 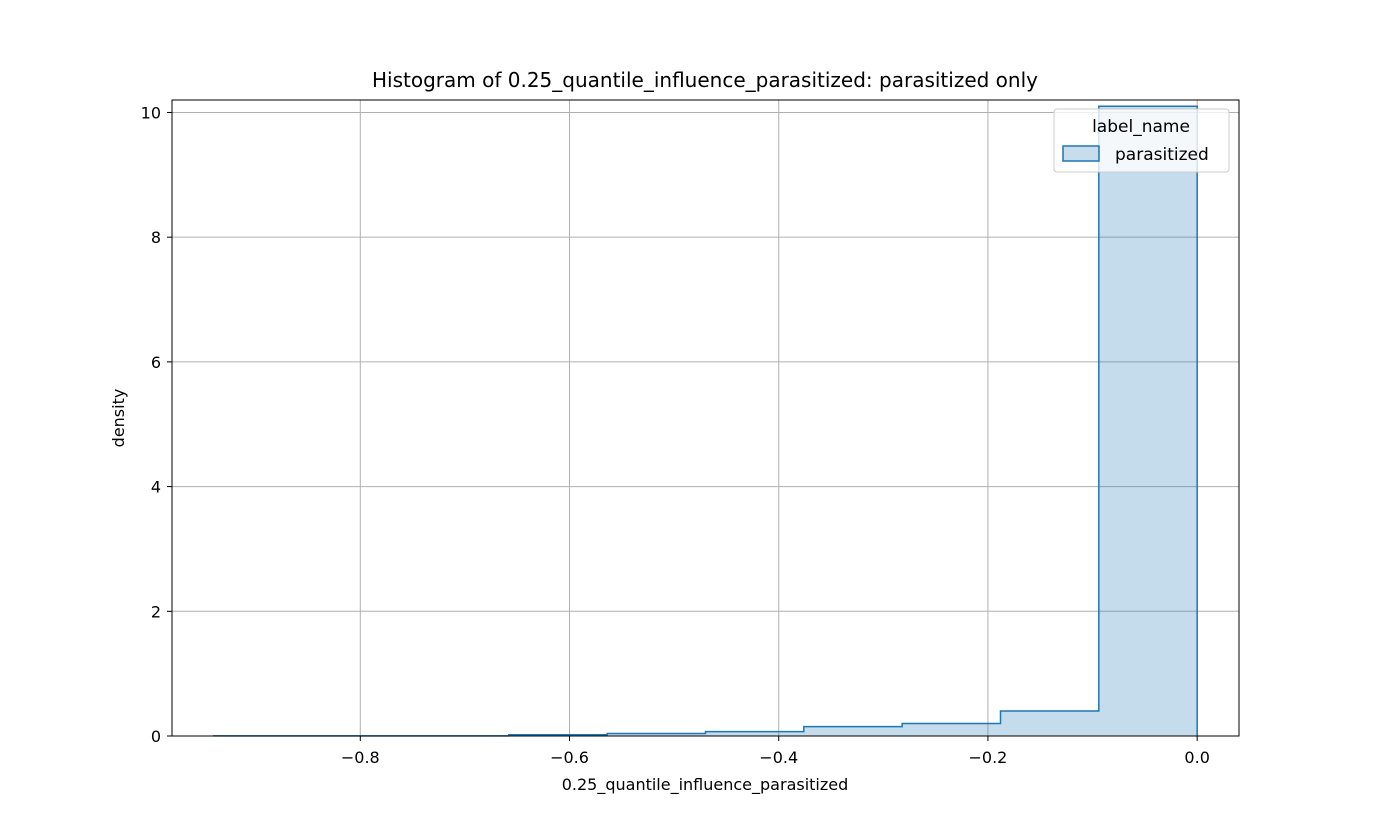 I want to click on x-tick-label: −0.2, so click(x=988, y=757).